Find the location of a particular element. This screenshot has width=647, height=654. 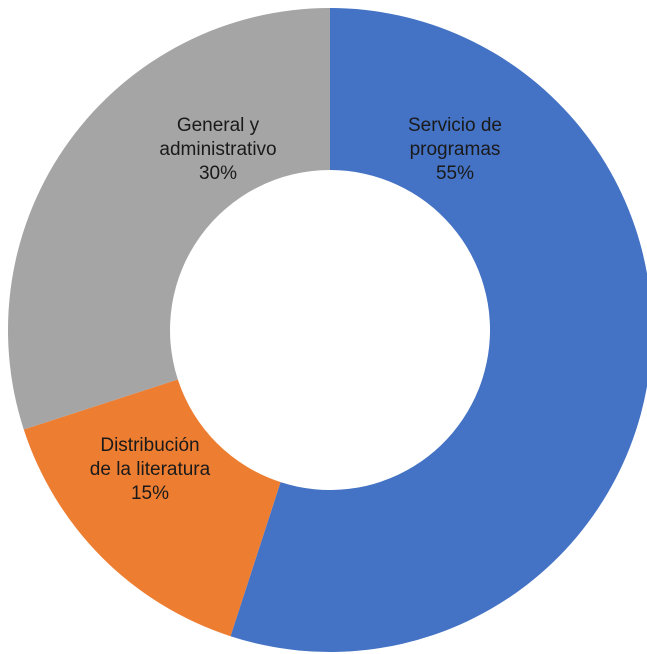

category-label: General y administrativo is located at coordinates (218, 137).